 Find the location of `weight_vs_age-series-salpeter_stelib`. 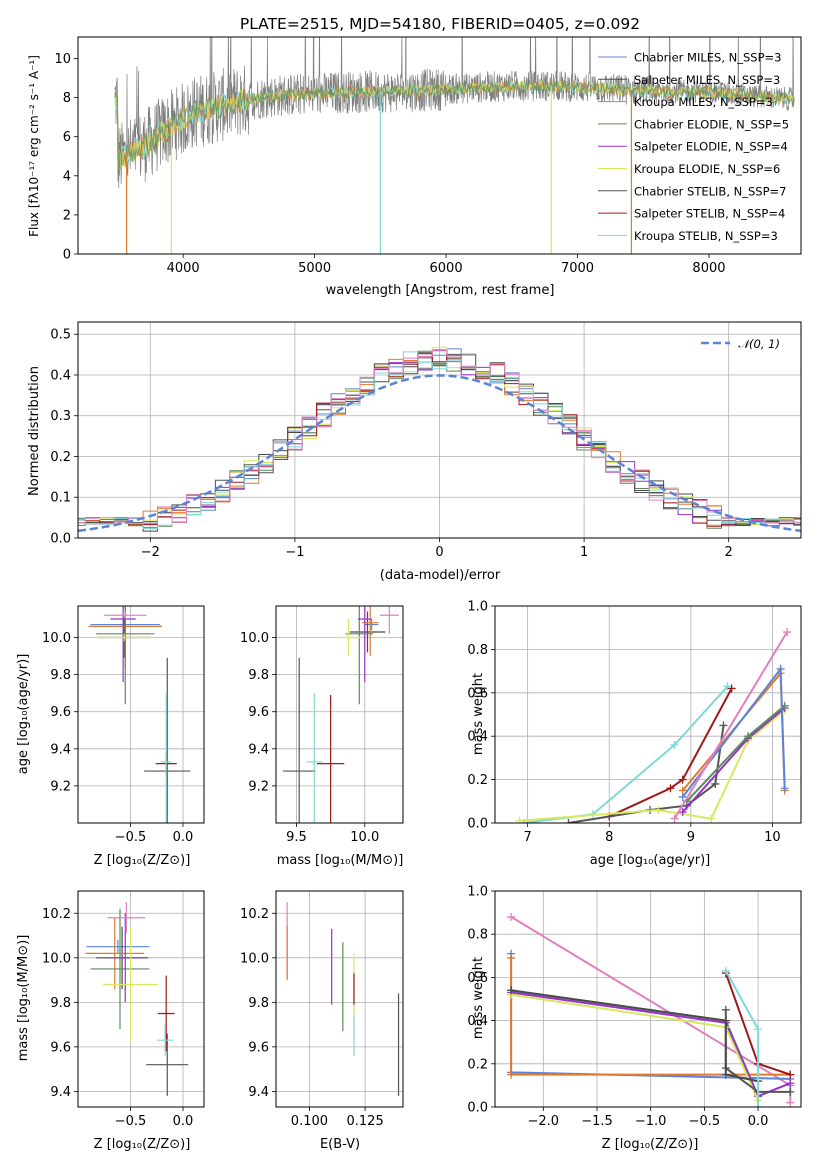

weight_vs_age-series-salpeter_stelib is located at coordinates (670, 753).